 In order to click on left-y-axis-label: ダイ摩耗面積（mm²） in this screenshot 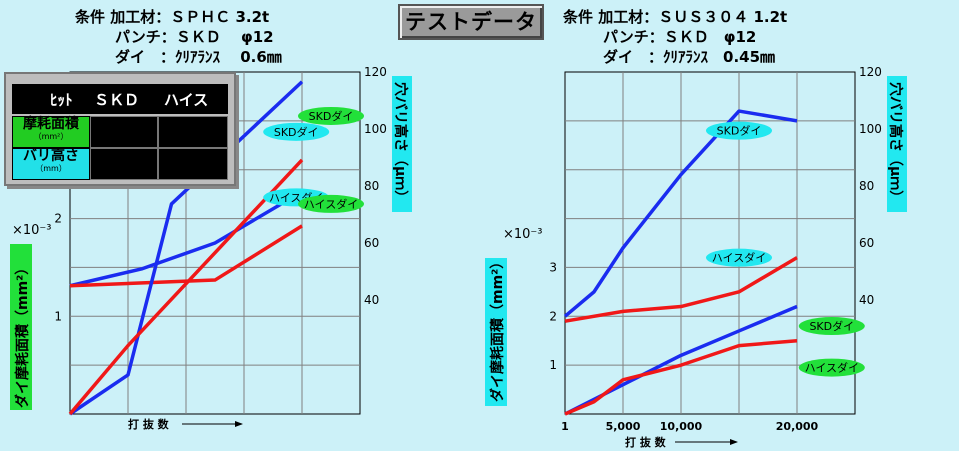, I will do `click(22, 334)`.